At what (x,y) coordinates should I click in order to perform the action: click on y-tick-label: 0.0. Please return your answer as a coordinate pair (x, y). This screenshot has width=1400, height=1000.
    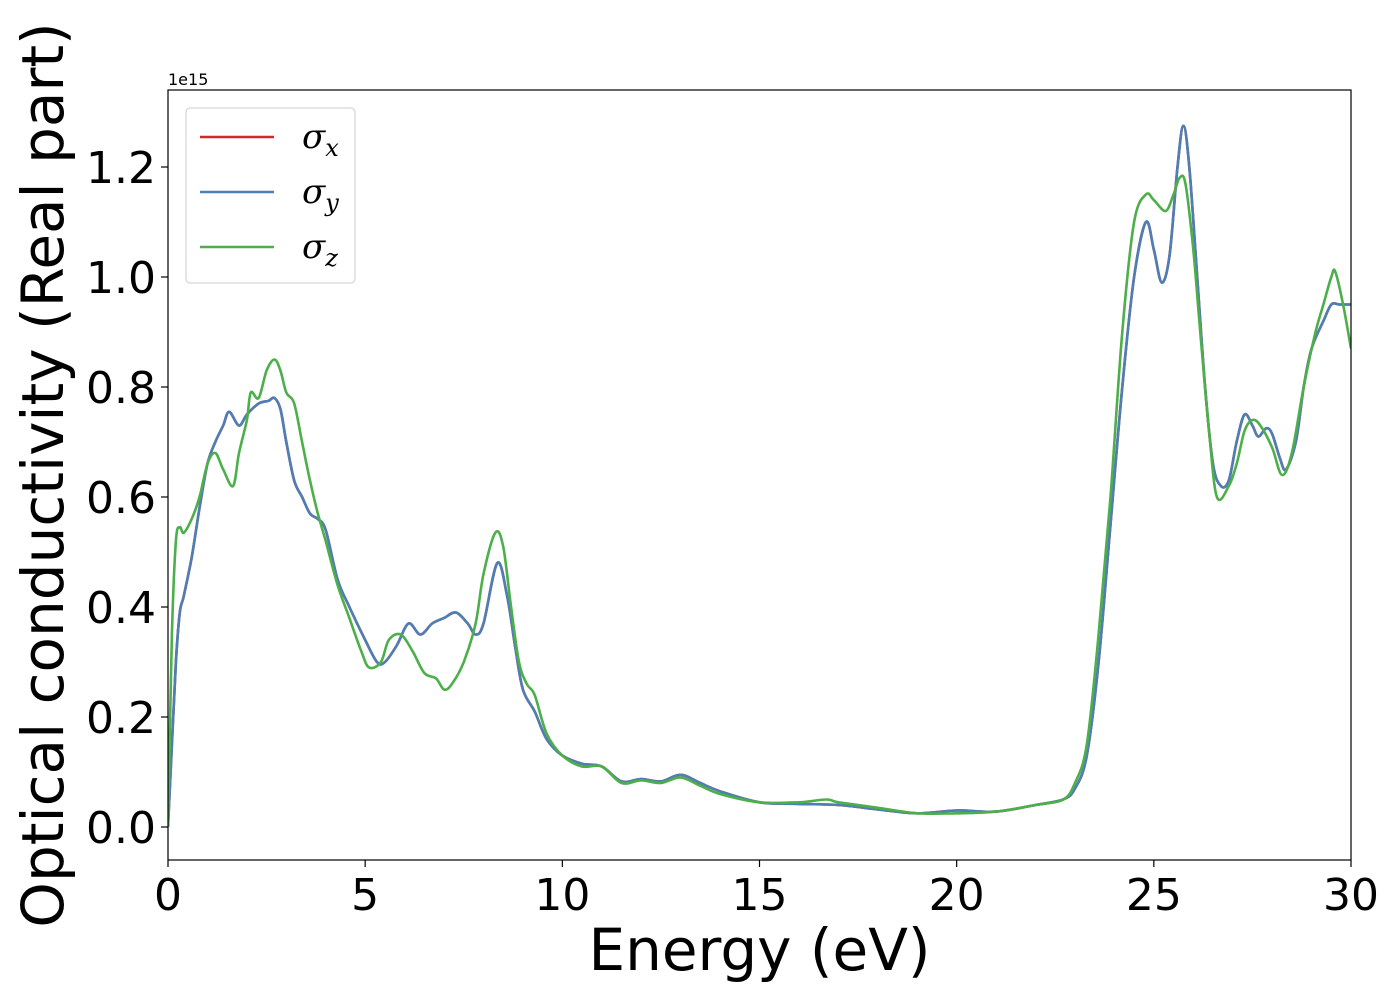
    Looking at the image, I should click on (121, 828).